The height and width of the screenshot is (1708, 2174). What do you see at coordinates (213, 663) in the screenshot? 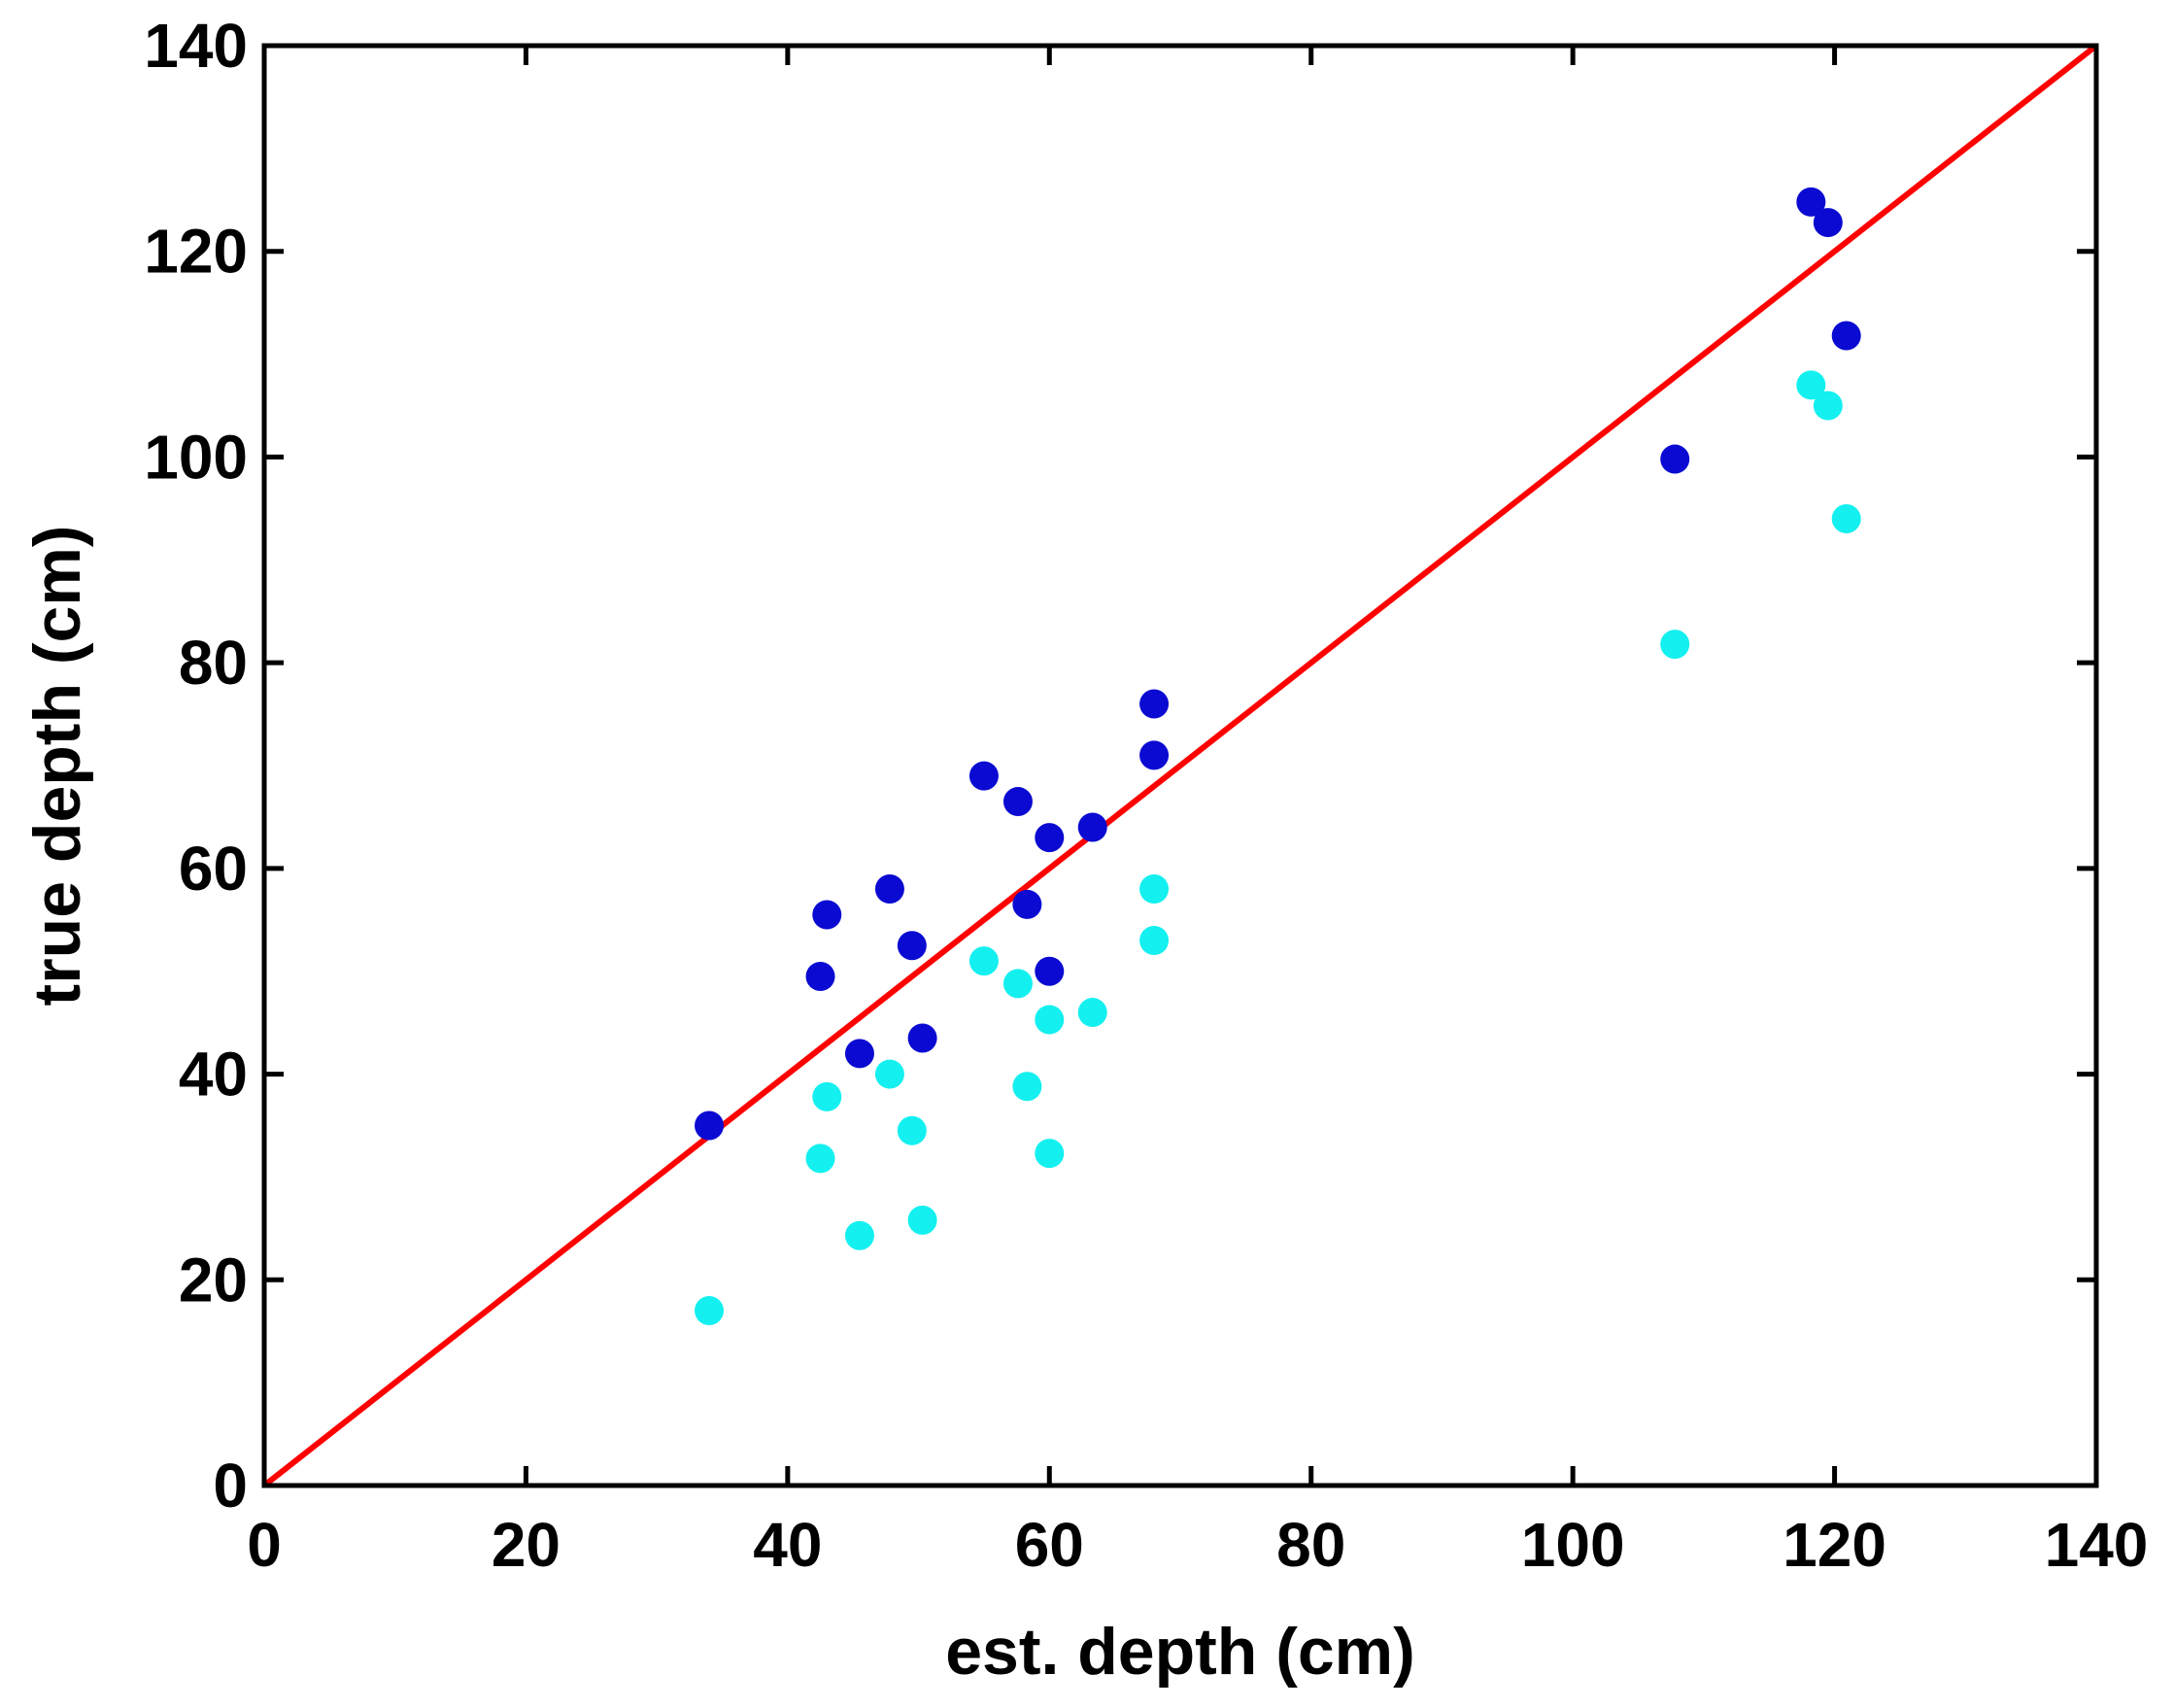
I see `y-tick-label: 80` at bounding box center [213, 663].